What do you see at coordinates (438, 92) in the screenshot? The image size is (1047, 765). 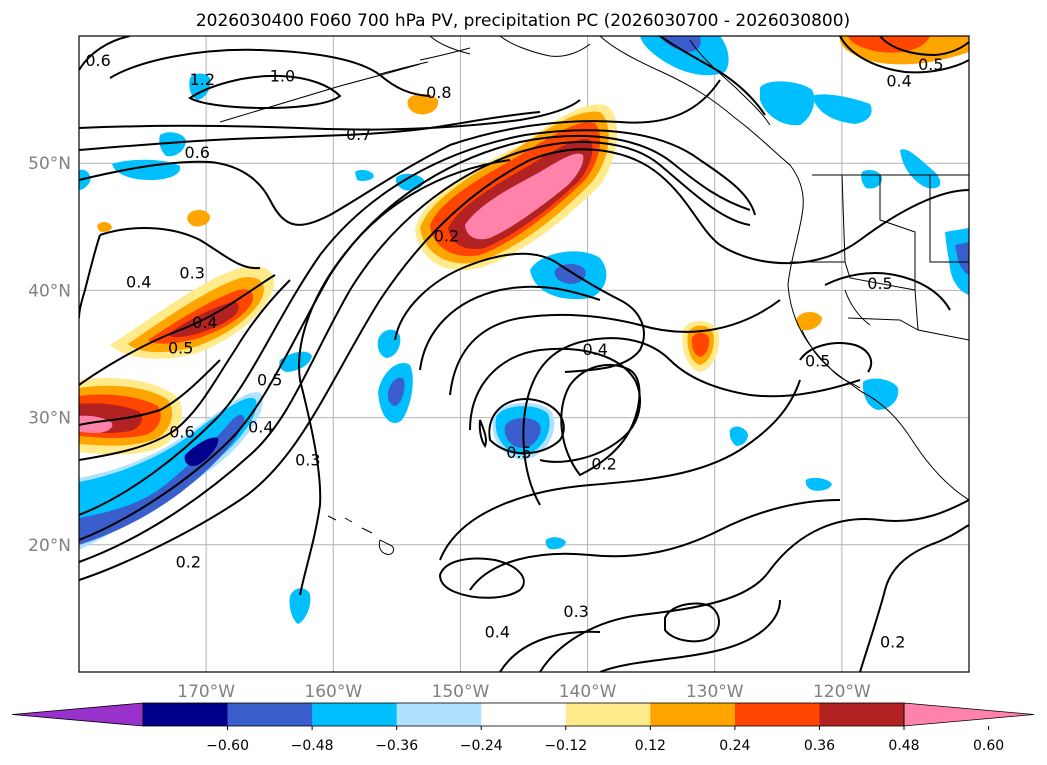 I see `contour-label: 0.8` at bounding box center [438, 92].